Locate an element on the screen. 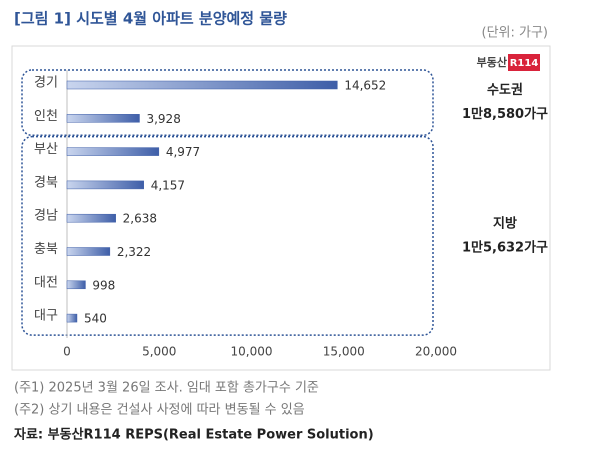  group-name: 수도권 is located at coordinates (505, 90).